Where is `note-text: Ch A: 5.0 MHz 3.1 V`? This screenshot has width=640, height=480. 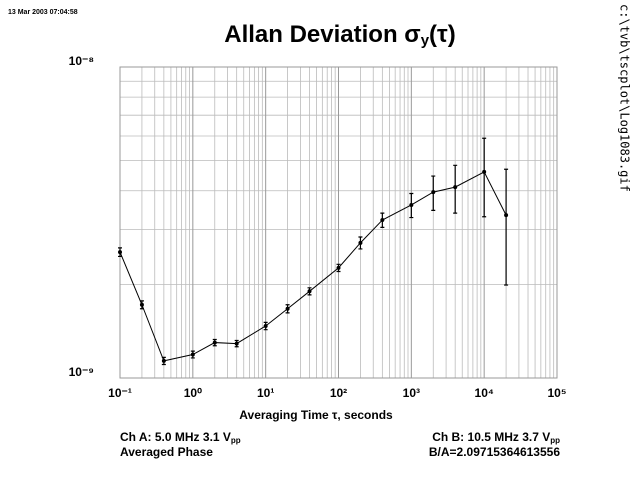 note-text: Ch A: 5.0 MHz 3.1 V is located at coordinates (175, 437).